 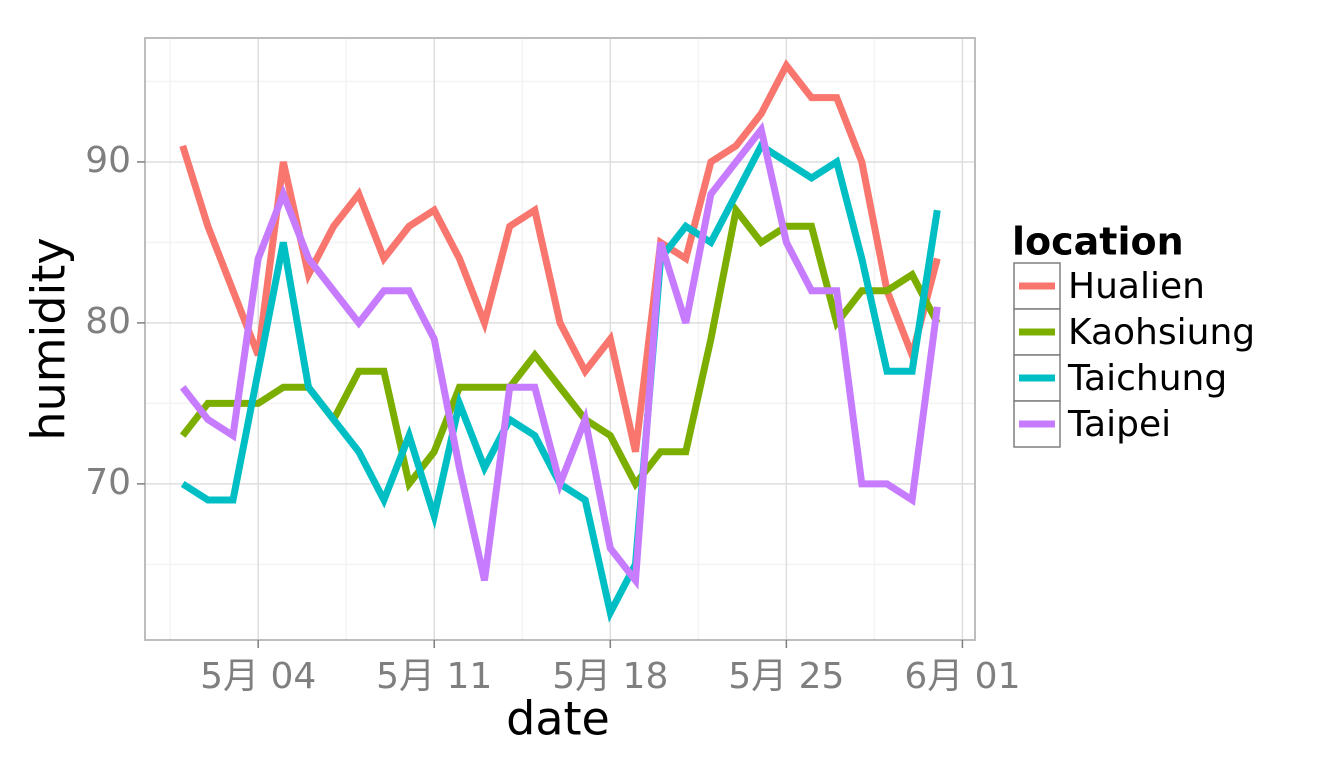 I want to click on y-tick-label: 90, so click(x=108, y=160).